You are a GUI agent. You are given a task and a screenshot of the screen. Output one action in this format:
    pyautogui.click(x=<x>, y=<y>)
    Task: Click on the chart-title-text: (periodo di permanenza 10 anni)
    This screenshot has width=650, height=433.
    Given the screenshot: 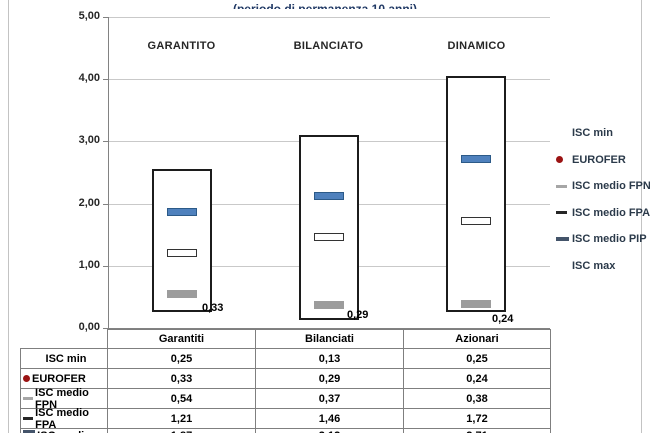 What is the action you would take?
    pyautogui.click(x=325, y=5)
    